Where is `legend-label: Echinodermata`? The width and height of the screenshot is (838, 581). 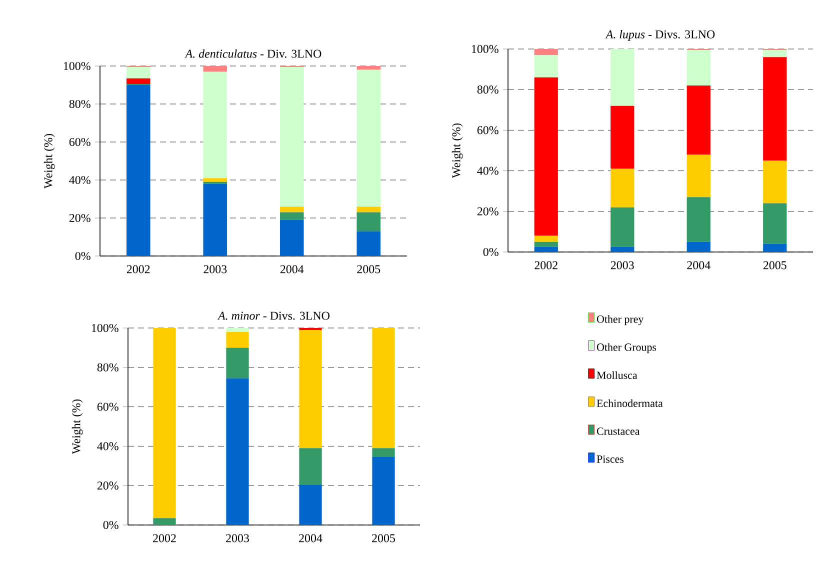 legend-label: Echinodermata is located at coordinates (629, 403).